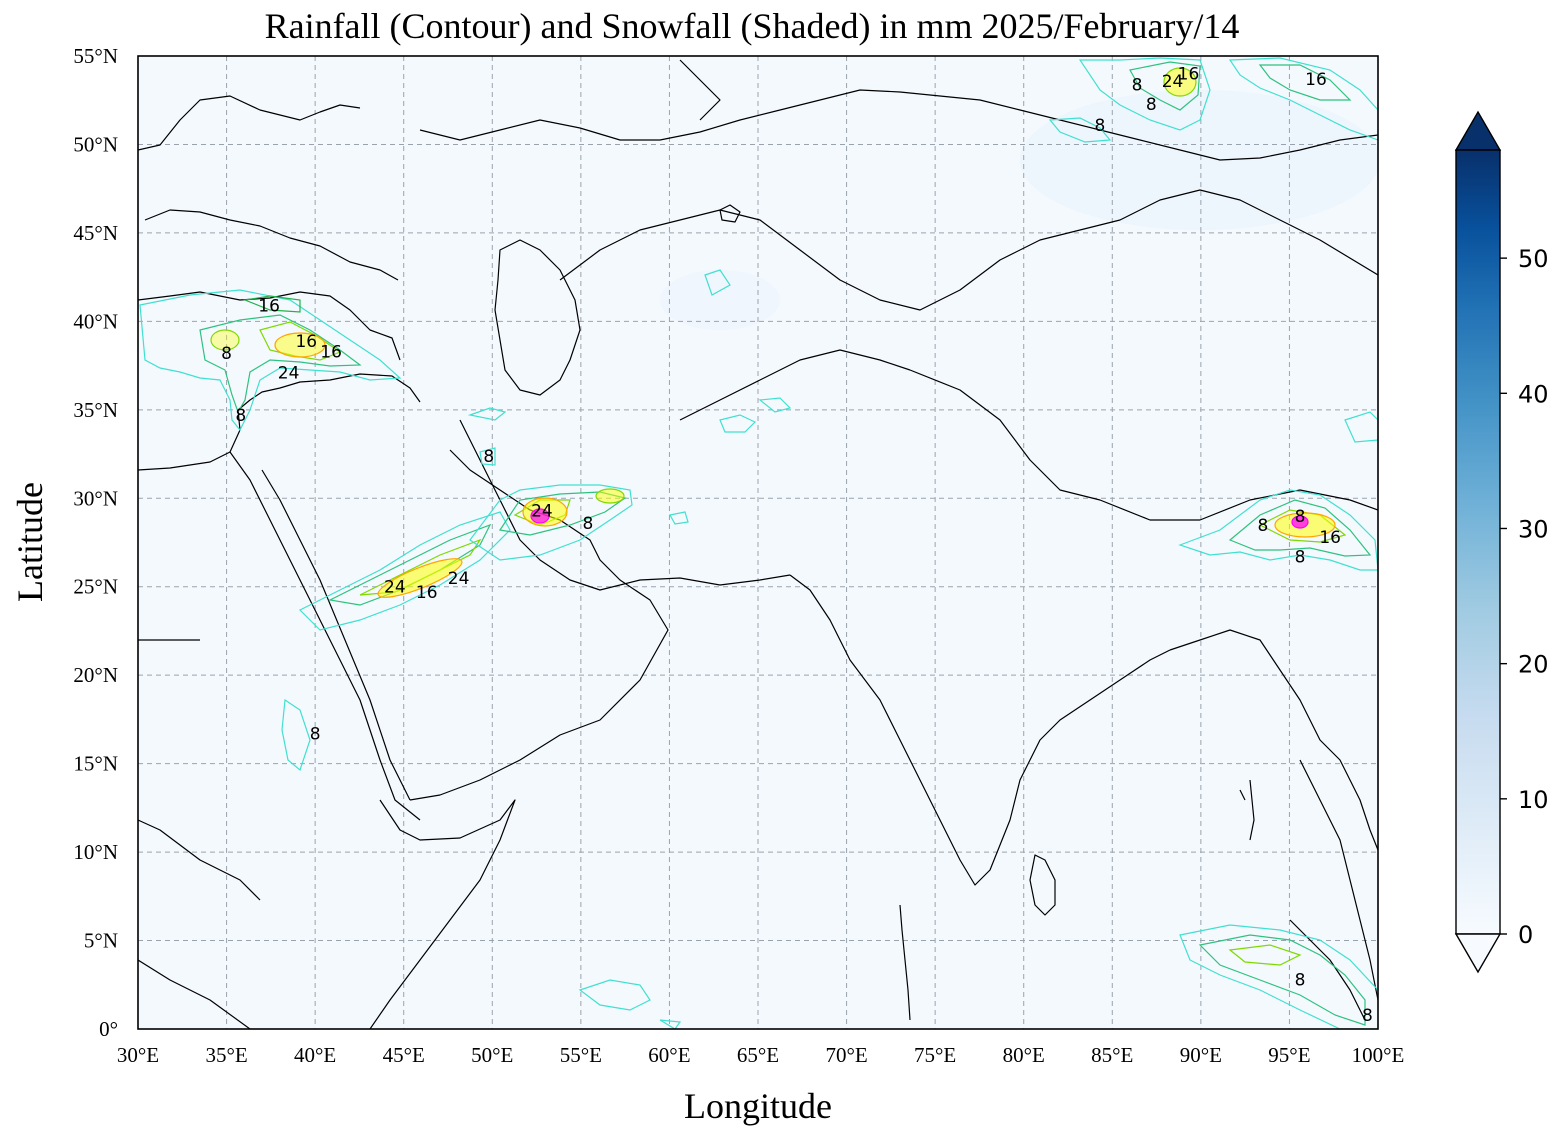 Image resolution: width=1564 pixels, height=1136 pixels. What do you see at coordinates (95, 410) in the screenshot?
I see `lat-tick-label: 35°N` at bounding box center [95, 410].